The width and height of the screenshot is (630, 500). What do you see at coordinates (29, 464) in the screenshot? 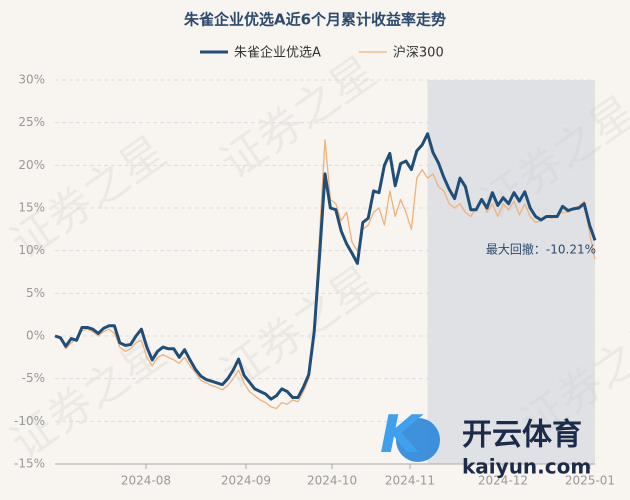
I see `y-tick-label: -15%` at bounding box center [29, 464].